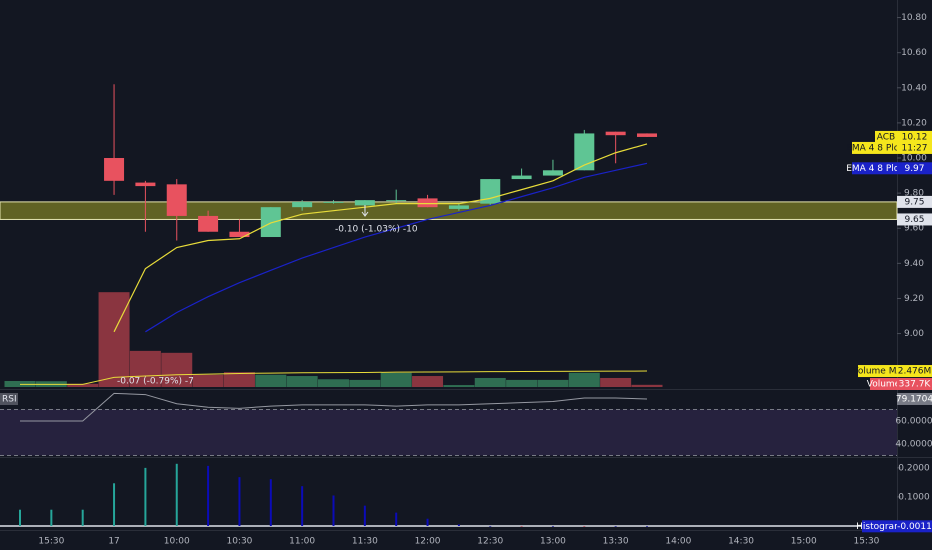 This screenshot has height=550, width=932. I want to click on y-tick-label: 10.60, so click(914, 53).